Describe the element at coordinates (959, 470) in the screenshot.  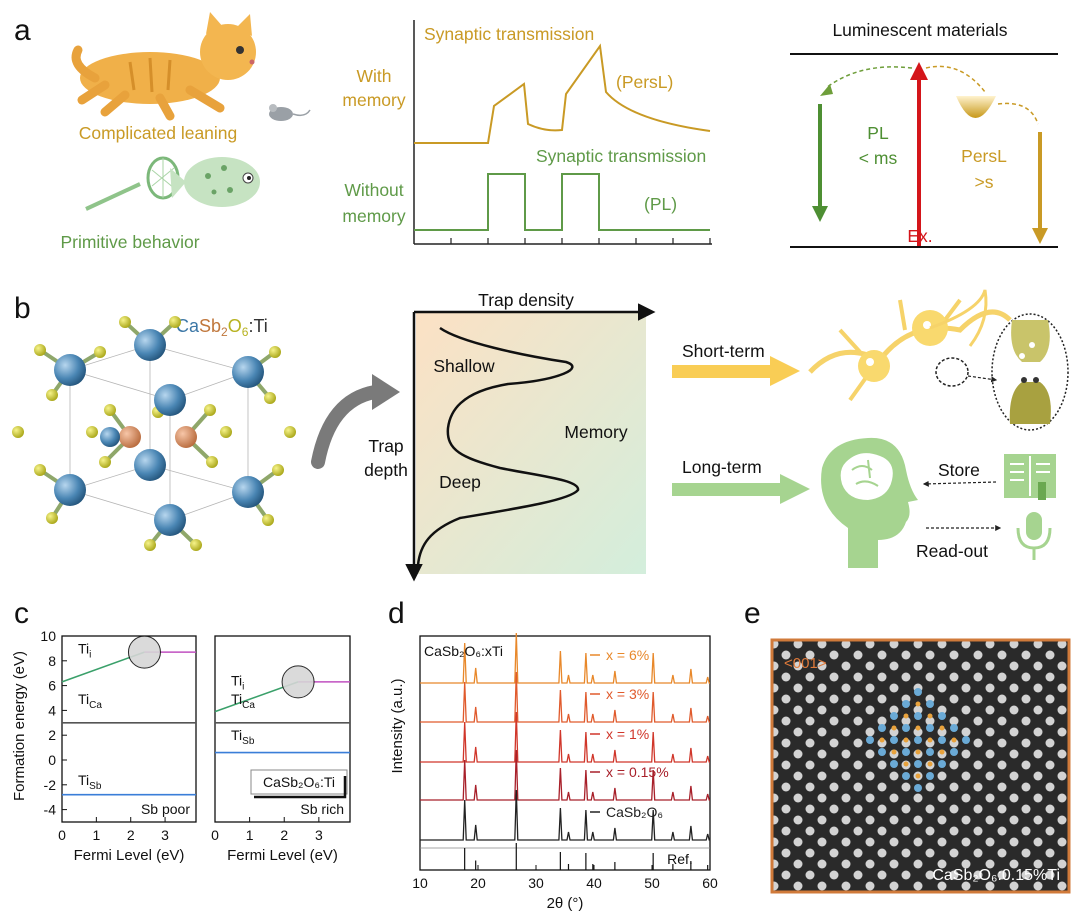
I see `store-label: Store` at that location.